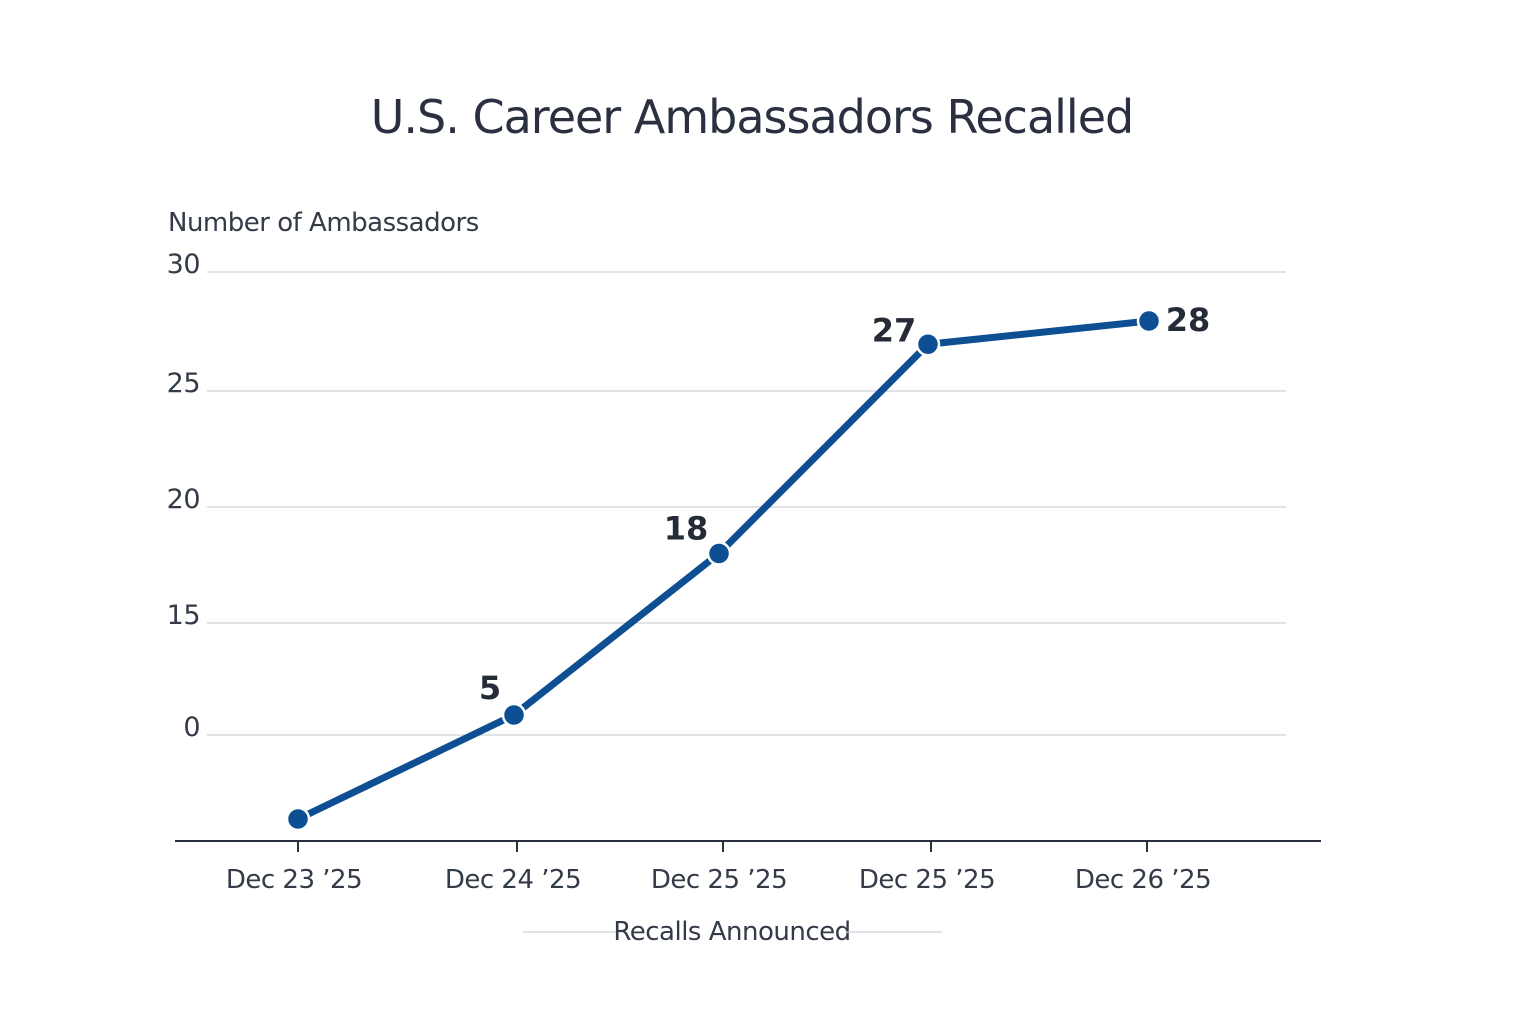 Image resolution: width=1536 pixels, height=1024 pixels. What do you see at coordinates (894, 330) in the screenshot?
I see `data-label-27: 27` at bounding box center [894, 330].